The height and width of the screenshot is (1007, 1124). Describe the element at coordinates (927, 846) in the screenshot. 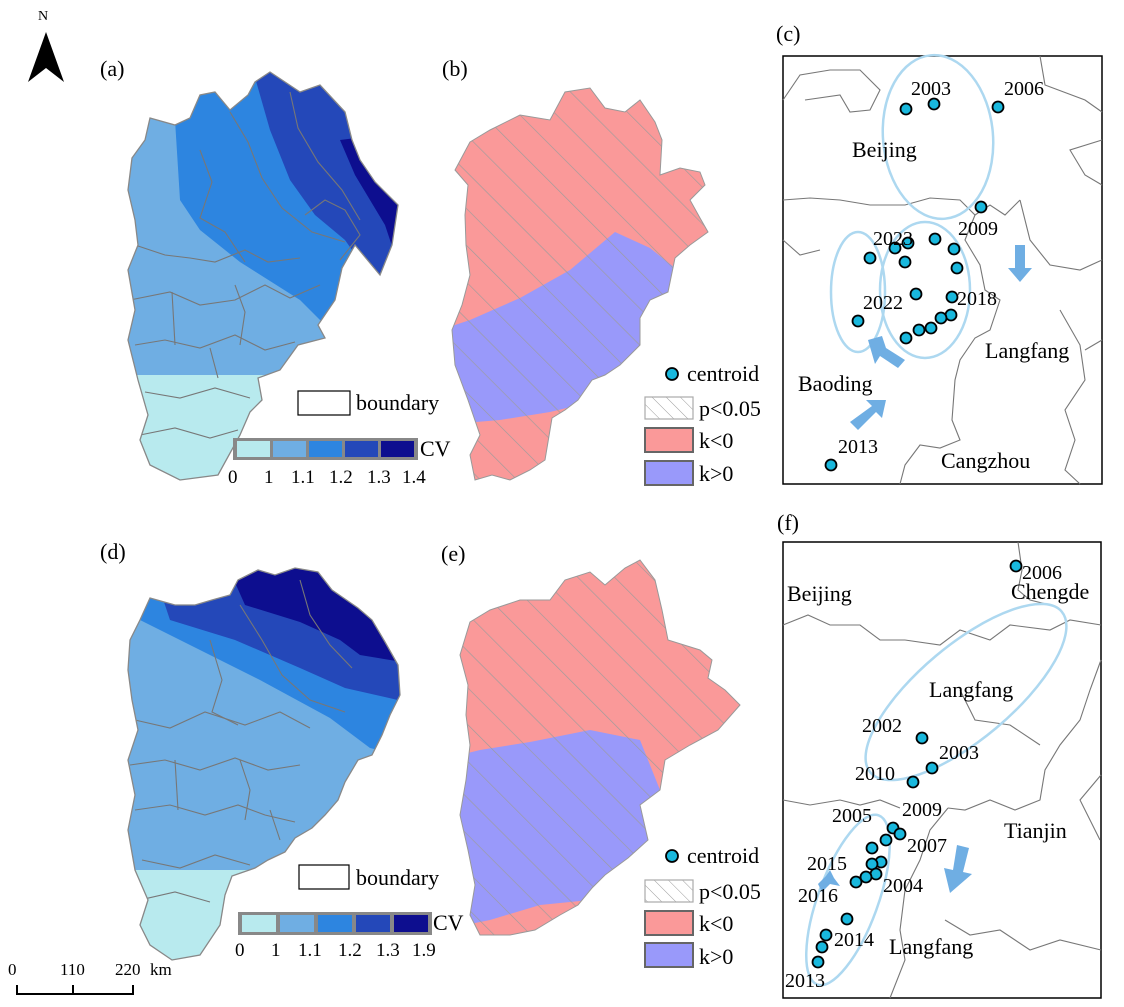

I see `year-label: 2007` at that location.